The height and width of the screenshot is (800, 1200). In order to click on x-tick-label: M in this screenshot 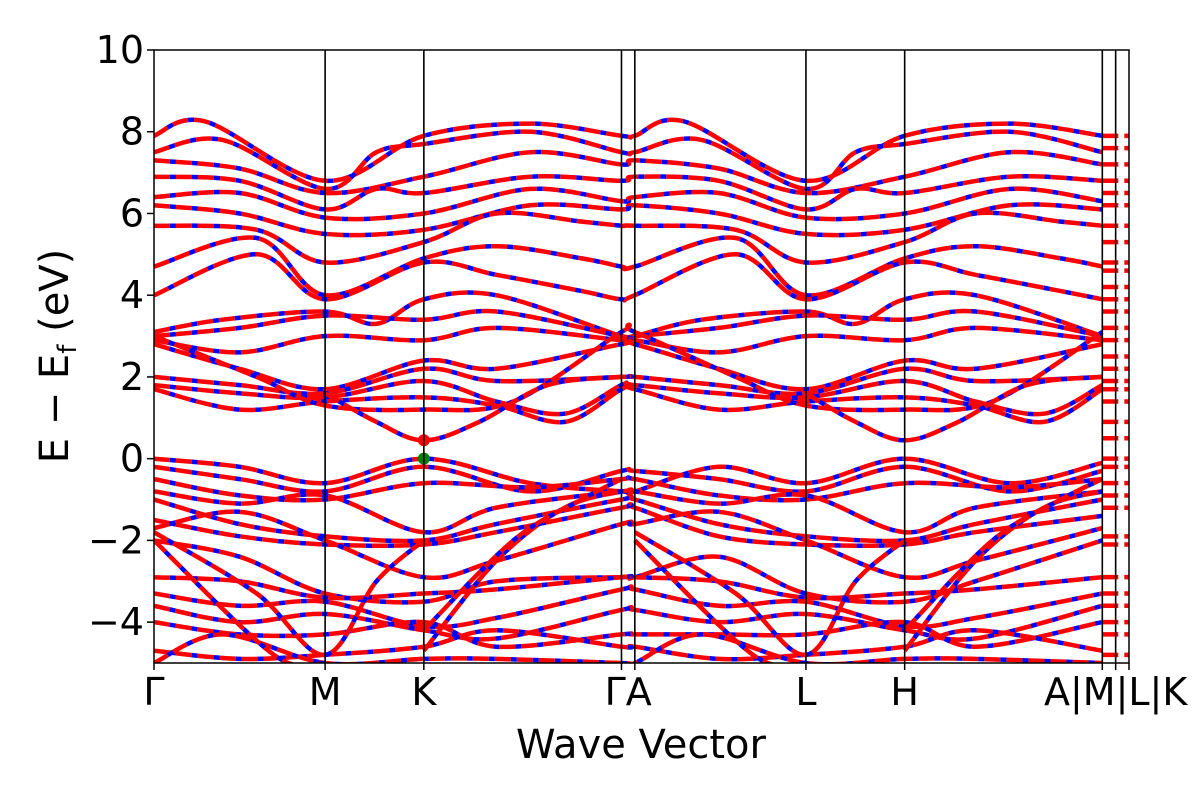, I will do `click(325, 692)`.